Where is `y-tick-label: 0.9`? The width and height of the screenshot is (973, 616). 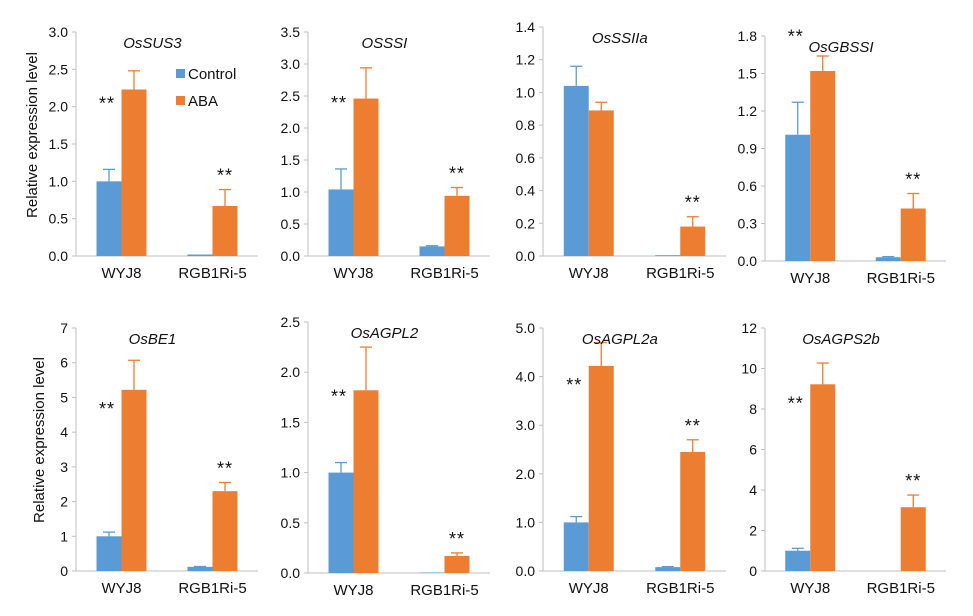
y-tick-label: 0.9 is located at coordinates (748, 149).